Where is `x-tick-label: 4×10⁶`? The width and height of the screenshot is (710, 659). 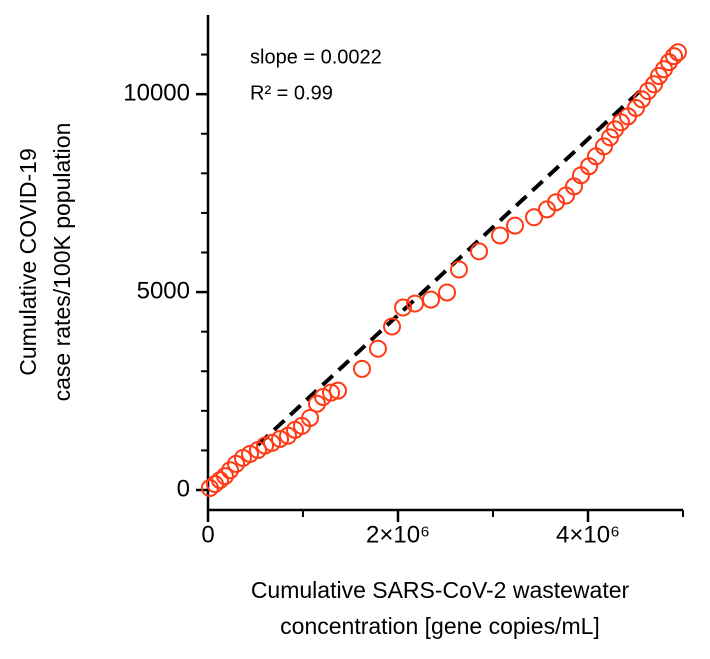 x-tick-label: 4×10⁶ is located at coordinates (588, 534).